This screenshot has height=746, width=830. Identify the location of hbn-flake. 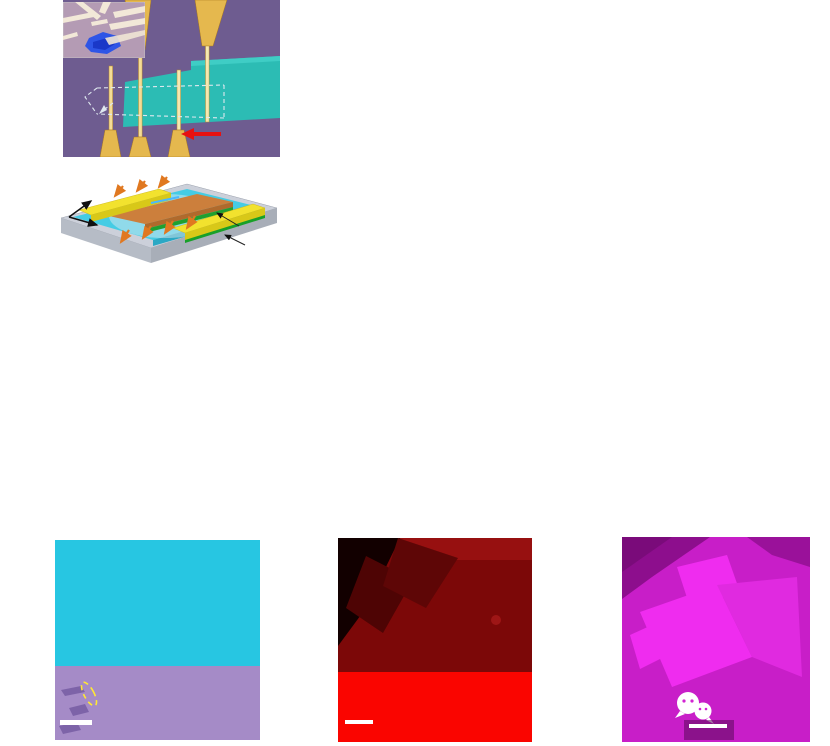
(115, 42).